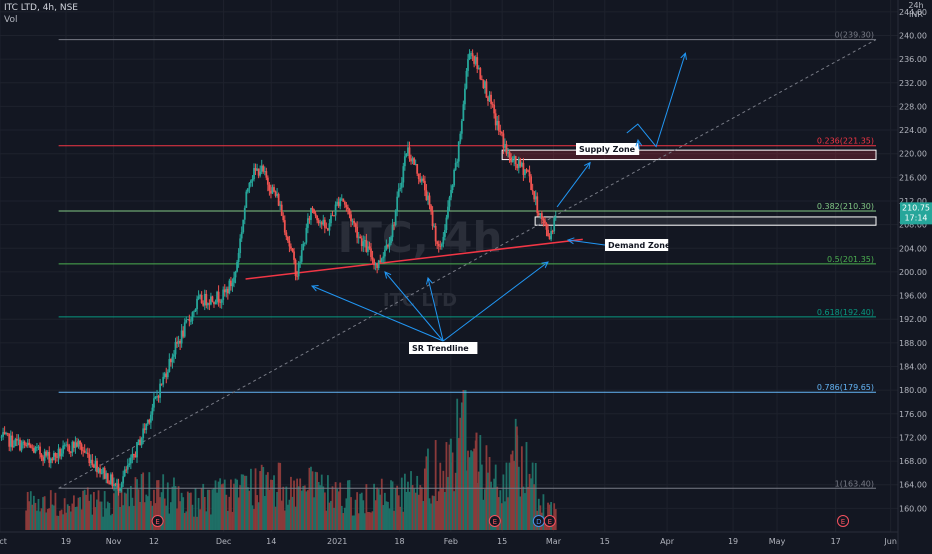 The image size is (932, 554). What do you see at coordinates (587, 243) in the screenshot?
I see `demand-zone-pointer` at bounding box center [587, 243].